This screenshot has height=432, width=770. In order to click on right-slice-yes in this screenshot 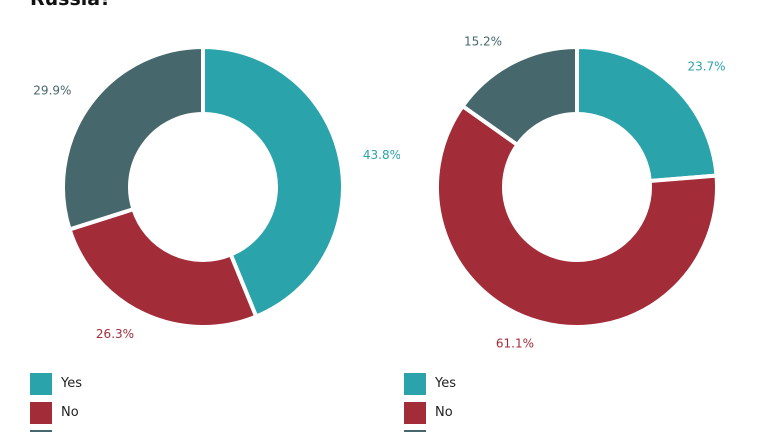, I will do `click(647, 114)`.